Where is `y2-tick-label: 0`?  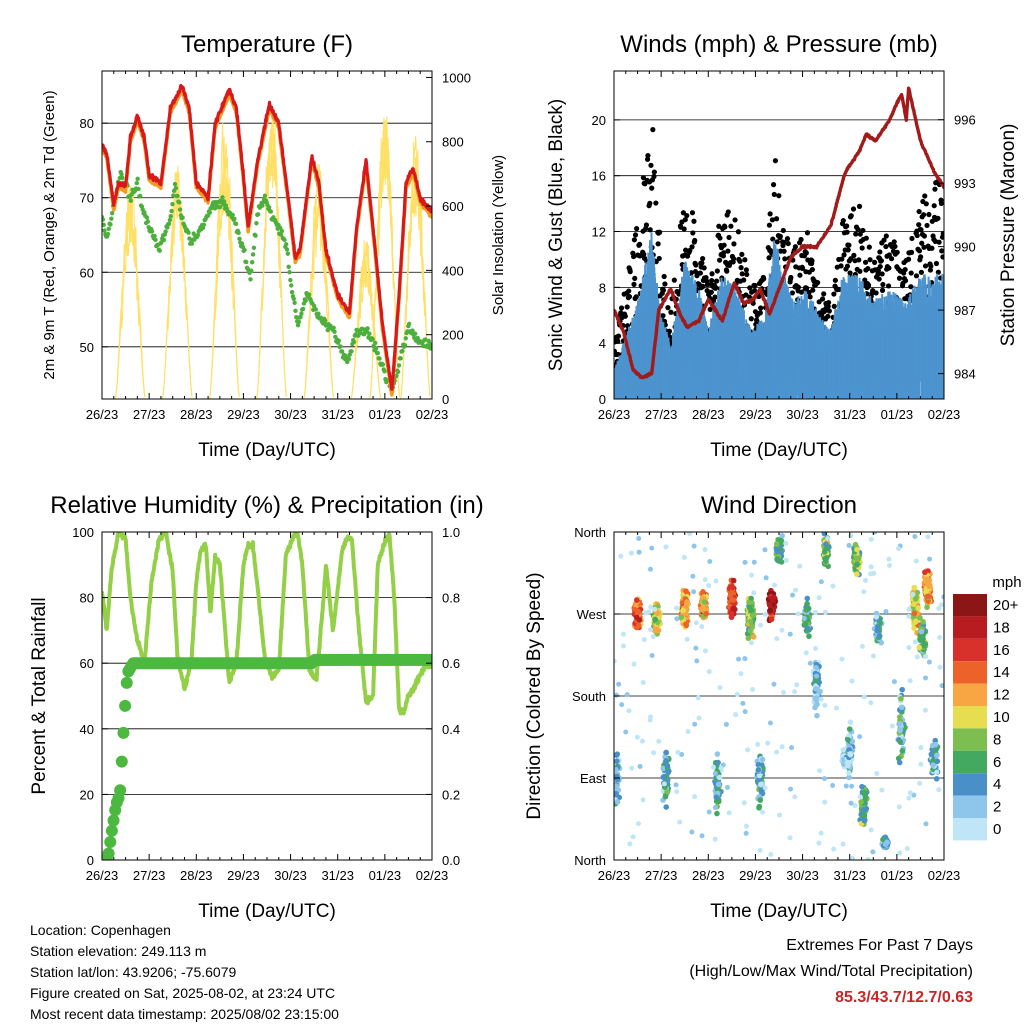 y2-tick-label: 0 is located at coordinates (445, 399).